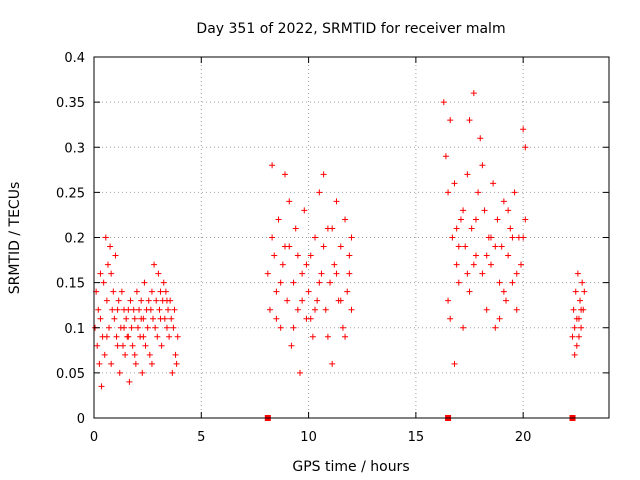 This screenshot has height=480, width=640. Describe the element at coordinates (70, 284) in the screenshot. I see `y-tick-label: 0.15` at that location.